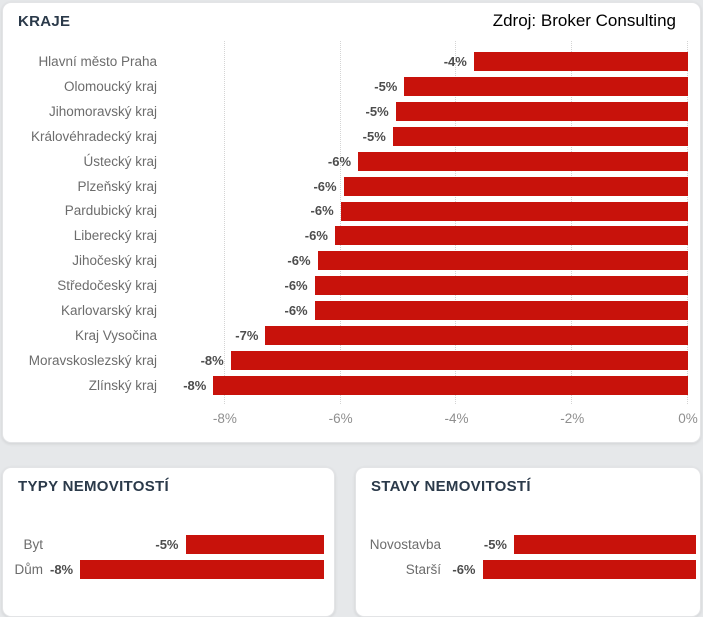 This screenshot has height=617, width=703. What do you see at coordinates (432, 417) in the screenshot?
I see `x-axis: -8% -6% -4% -2% 0%` at bounding box center [432, 417].